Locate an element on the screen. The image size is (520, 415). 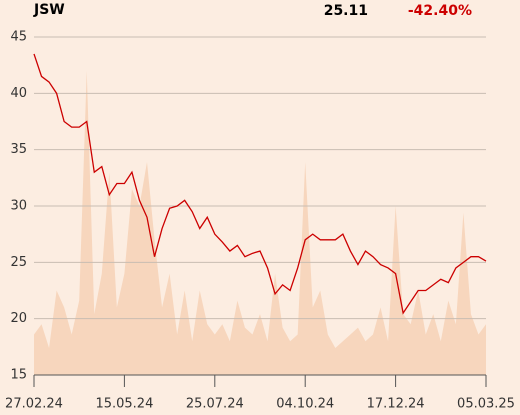
y-tick-label: 25 is located at coordinates (18, 262).